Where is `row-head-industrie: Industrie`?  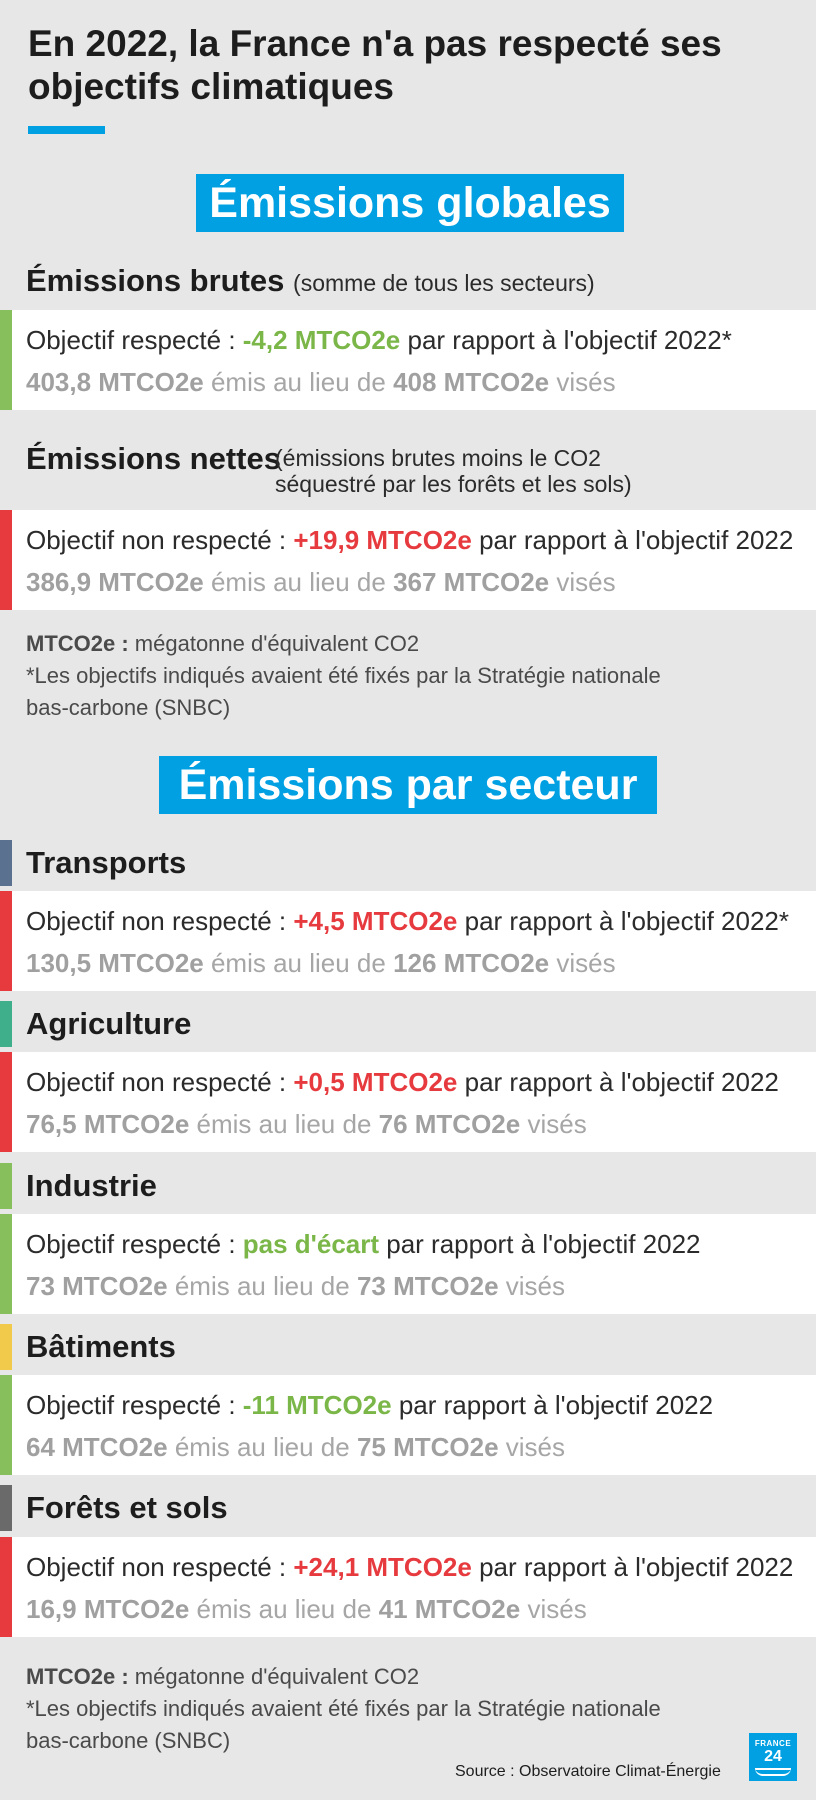
row-head-industrie: Industrie is located at coordinates (408, 1186).